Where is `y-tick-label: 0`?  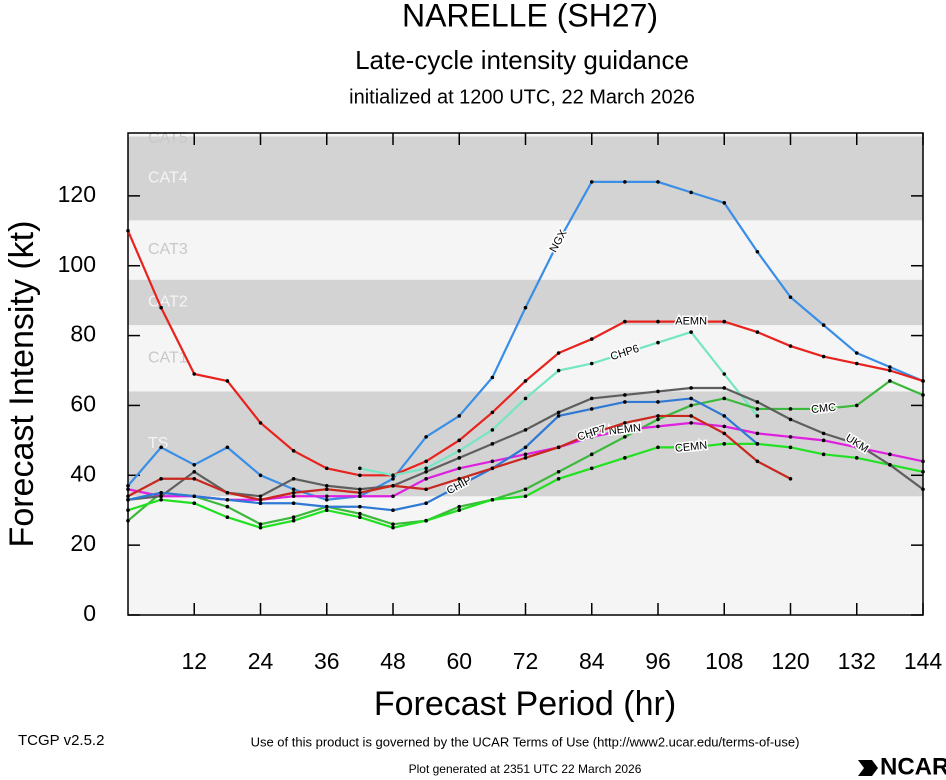
y-tick-label: 0 is located at coordinates (89, 613).